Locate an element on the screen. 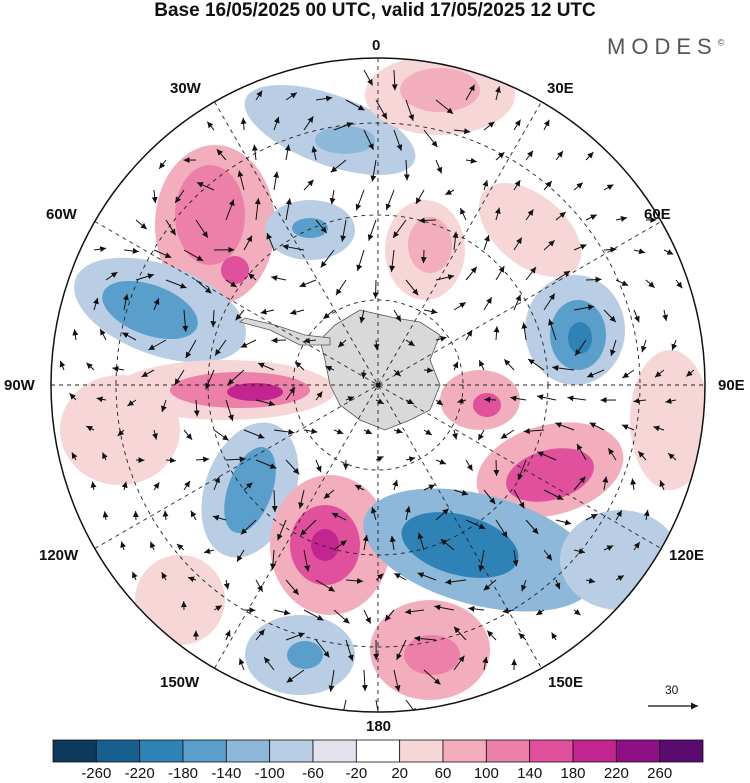  lon-label-30e: 30E is located at coordinates (560, 88).